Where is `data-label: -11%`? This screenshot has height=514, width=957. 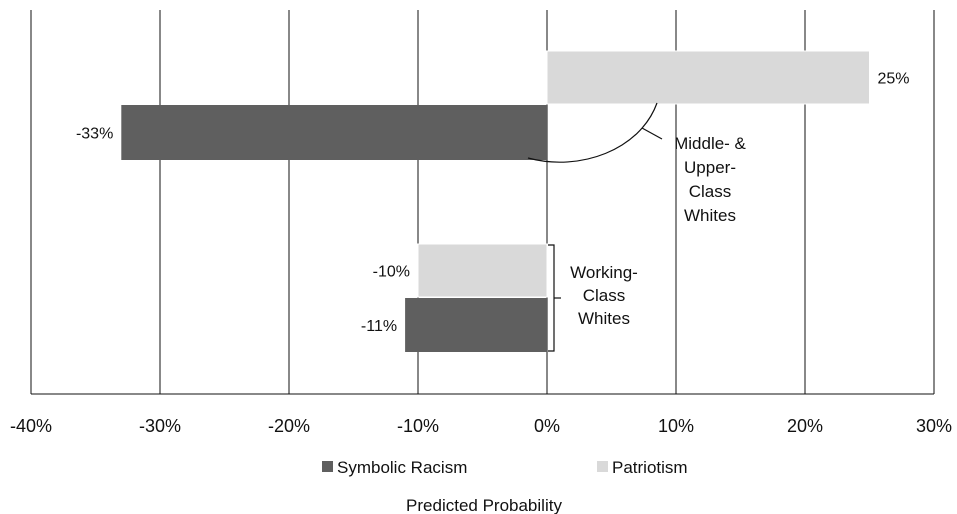
data-label: -11% is located at coordinates (379, 326).